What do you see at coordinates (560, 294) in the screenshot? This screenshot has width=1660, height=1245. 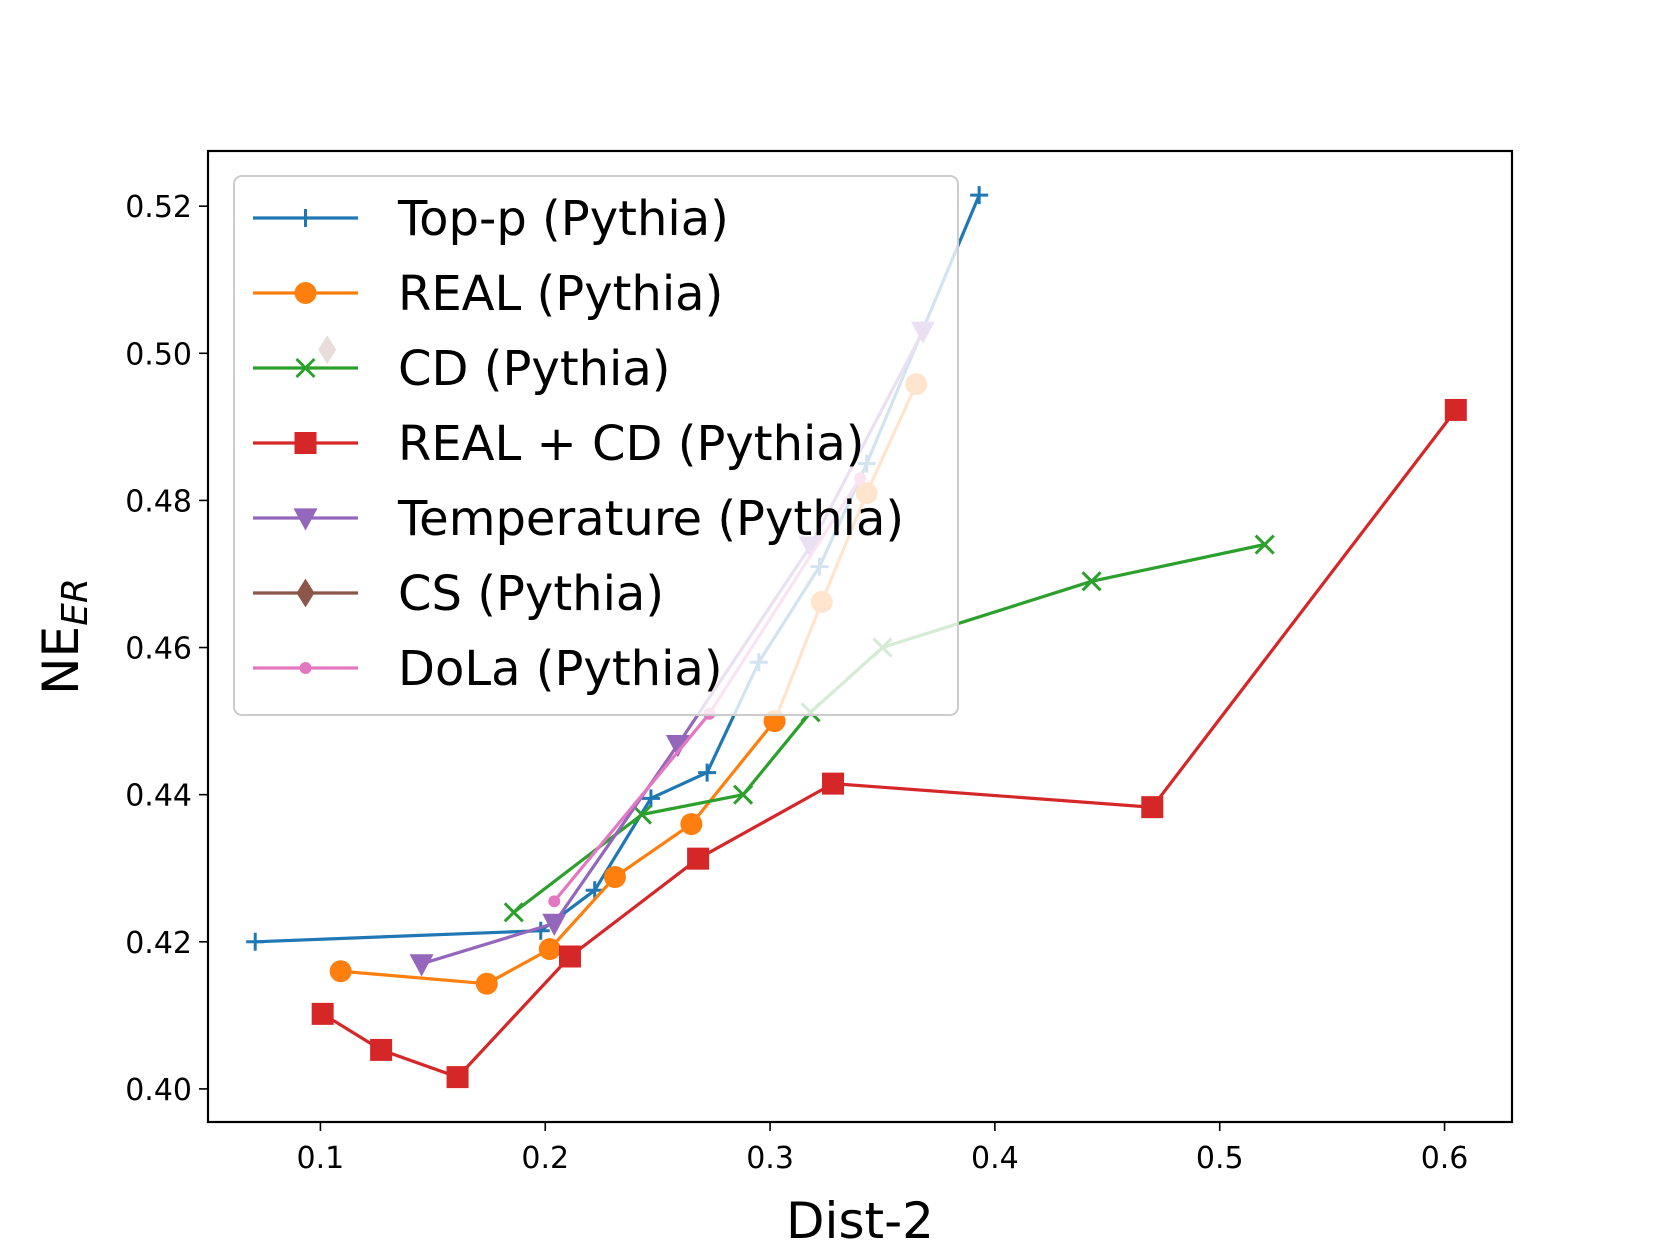 I see `legend-label: REAL (Pythia)` at bounding box center [560, 294].